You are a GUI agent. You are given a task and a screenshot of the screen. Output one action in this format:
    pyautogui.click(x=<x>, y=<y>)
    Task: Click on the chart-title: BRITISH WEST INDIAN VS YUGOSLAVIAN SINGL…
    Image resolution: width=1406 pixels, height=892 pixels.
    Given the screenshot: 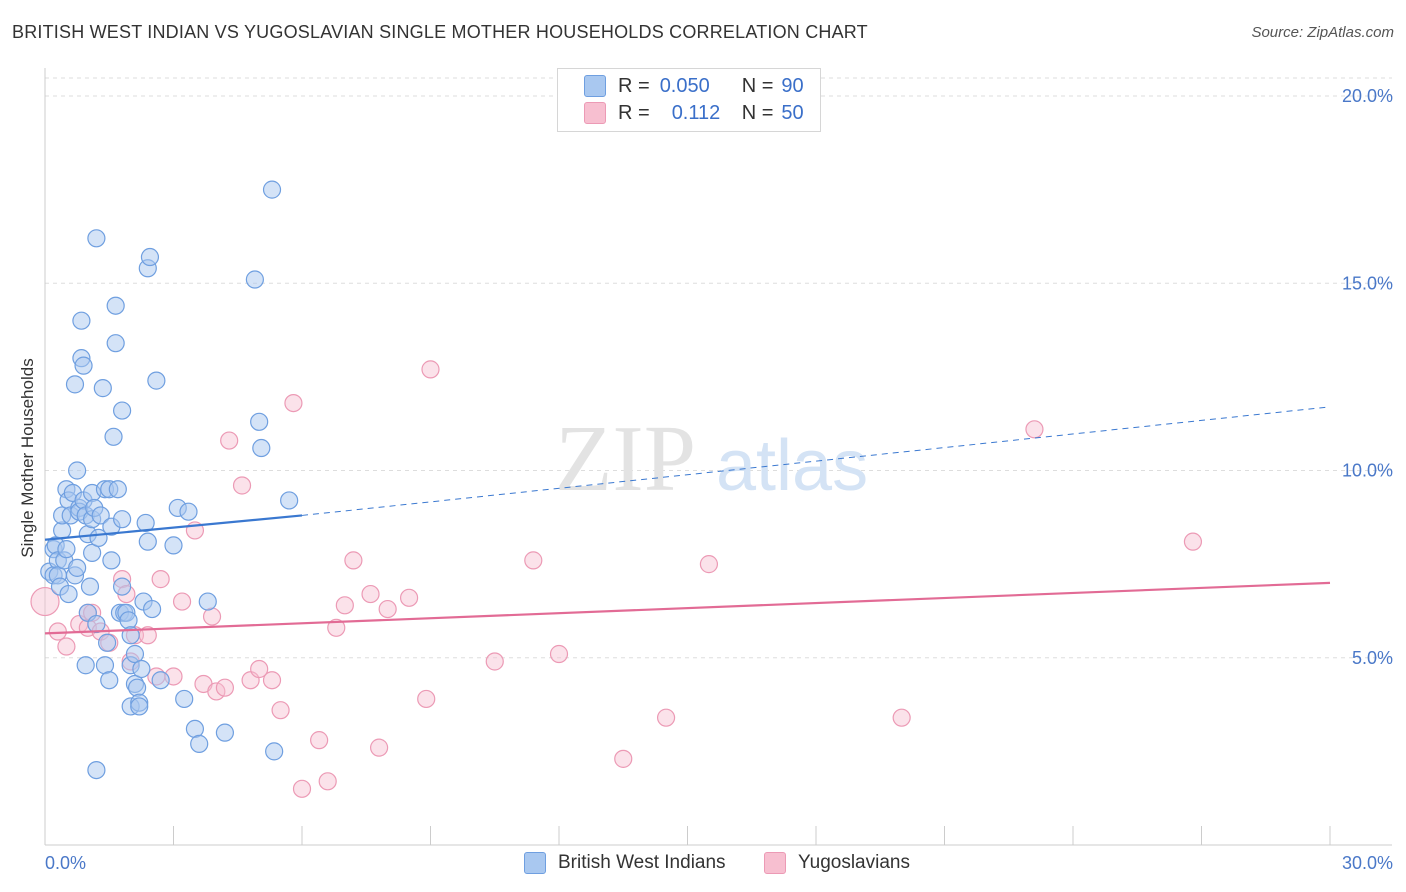 What is the action you would take?
    pyautogui.click(x=440, y=32)
    